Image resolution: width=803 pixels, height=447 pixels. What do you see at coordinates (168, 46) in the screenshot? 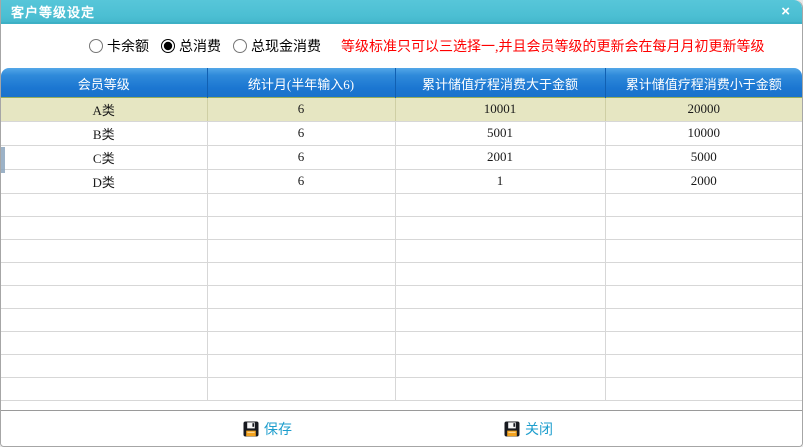
I see `radio-total-consumption-input` at bounding box center [168, 46].